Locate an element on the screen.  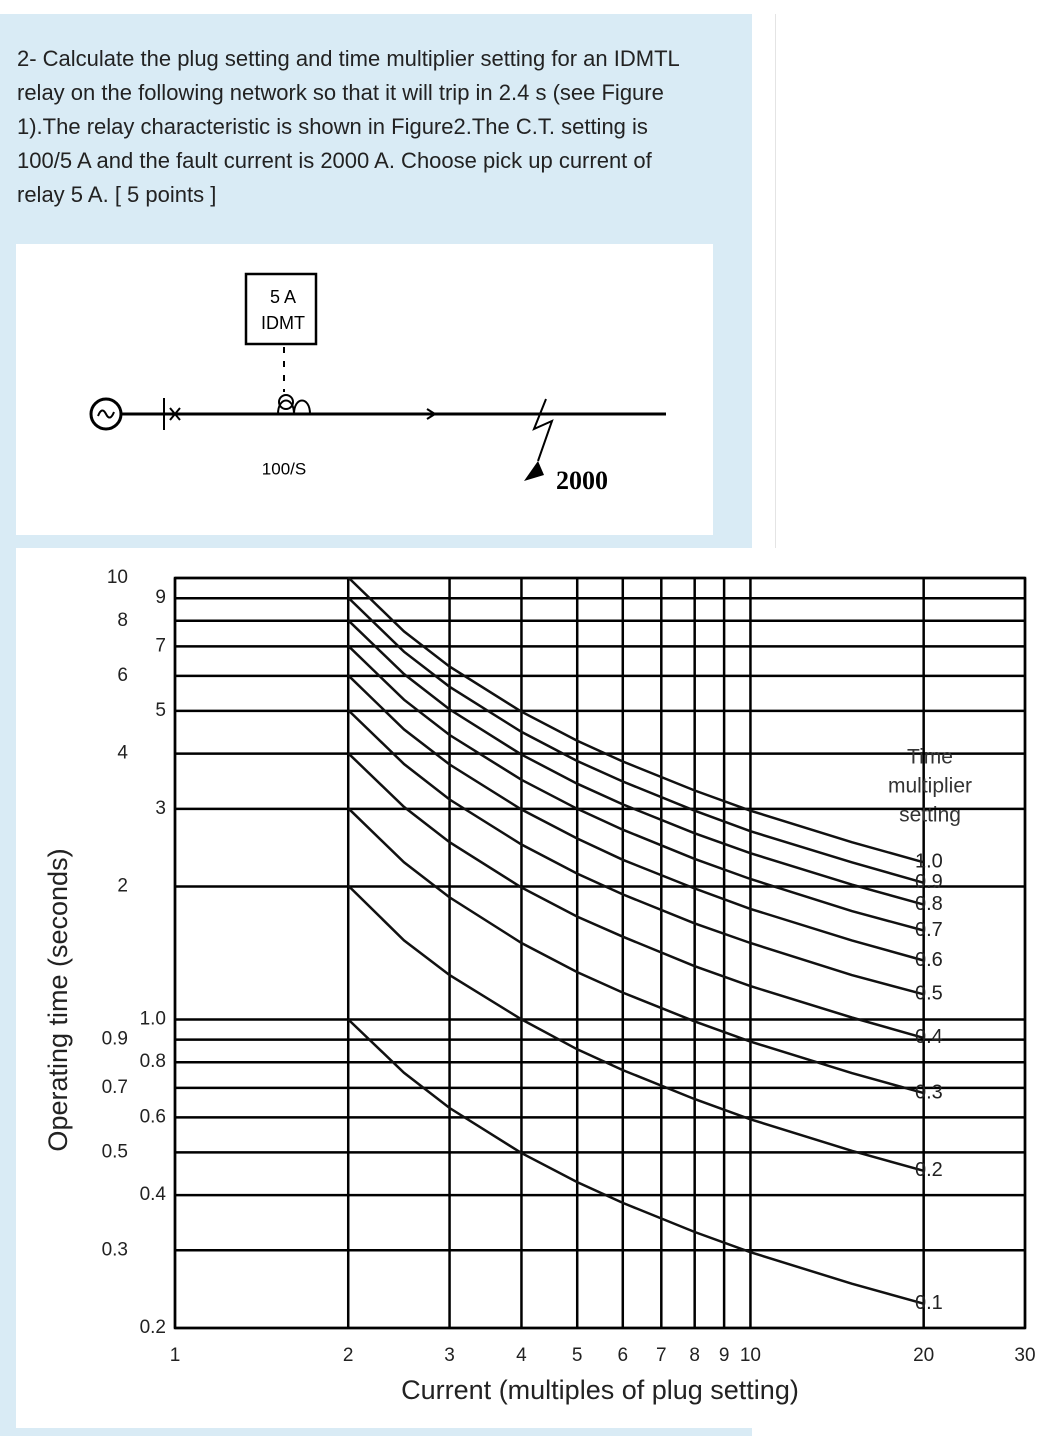
curve-label: 1.0 is located at coordinates (929, 862).